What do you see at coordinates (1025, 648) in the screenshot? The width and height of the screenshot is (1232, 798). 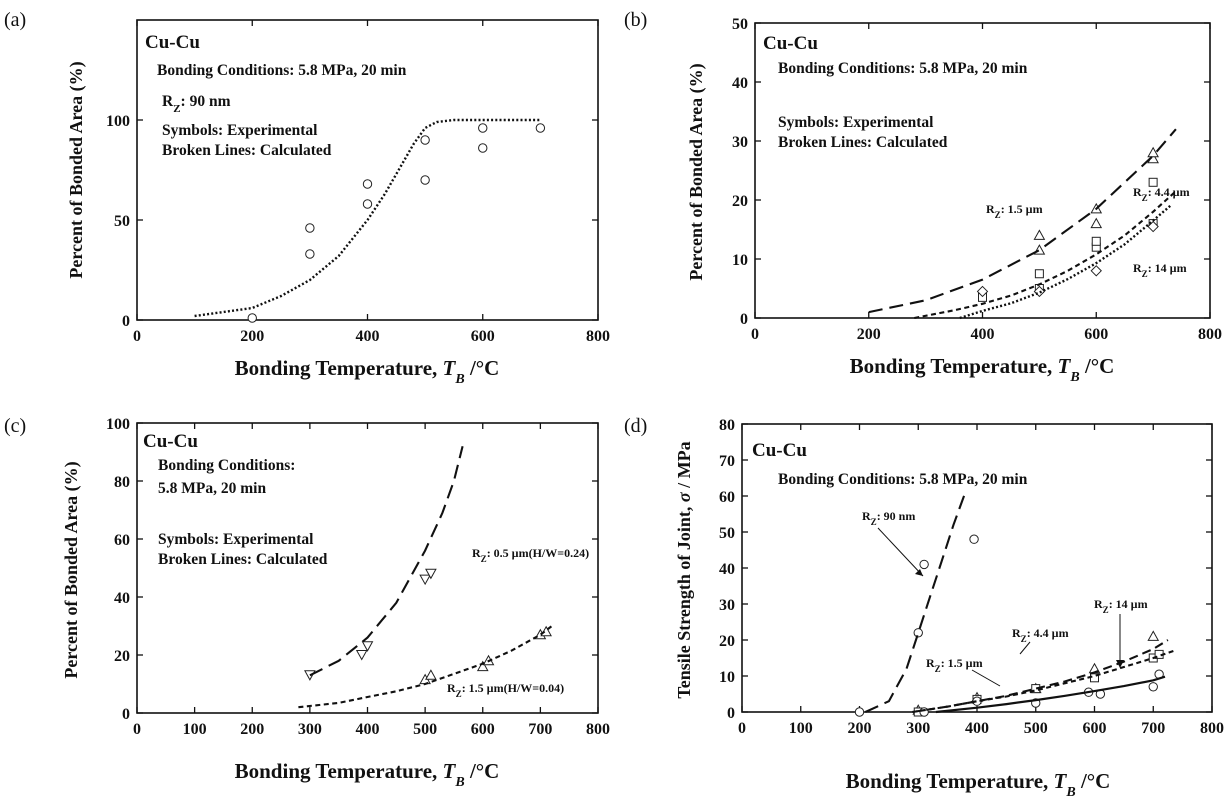 I see `panel-d-arrow-4p4` at bounding box center [1025, 648].